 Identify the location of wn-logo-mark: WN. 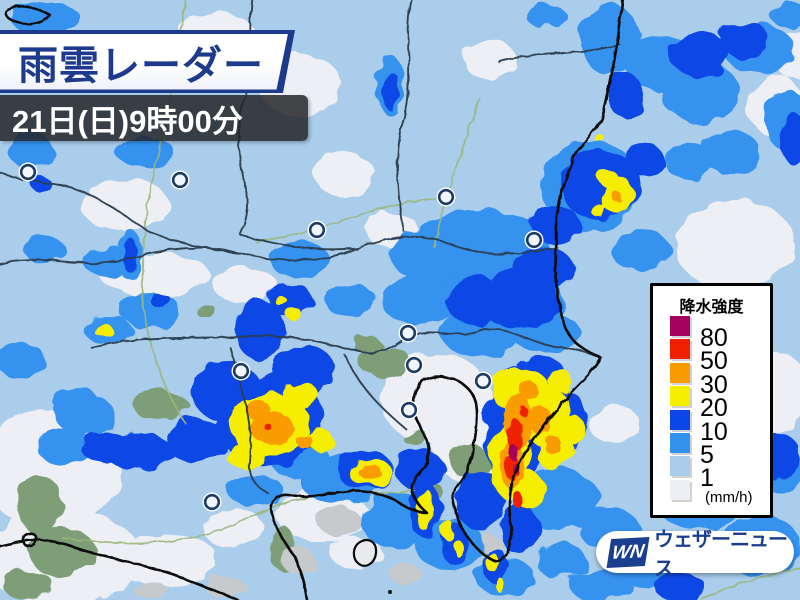
(628, 552).